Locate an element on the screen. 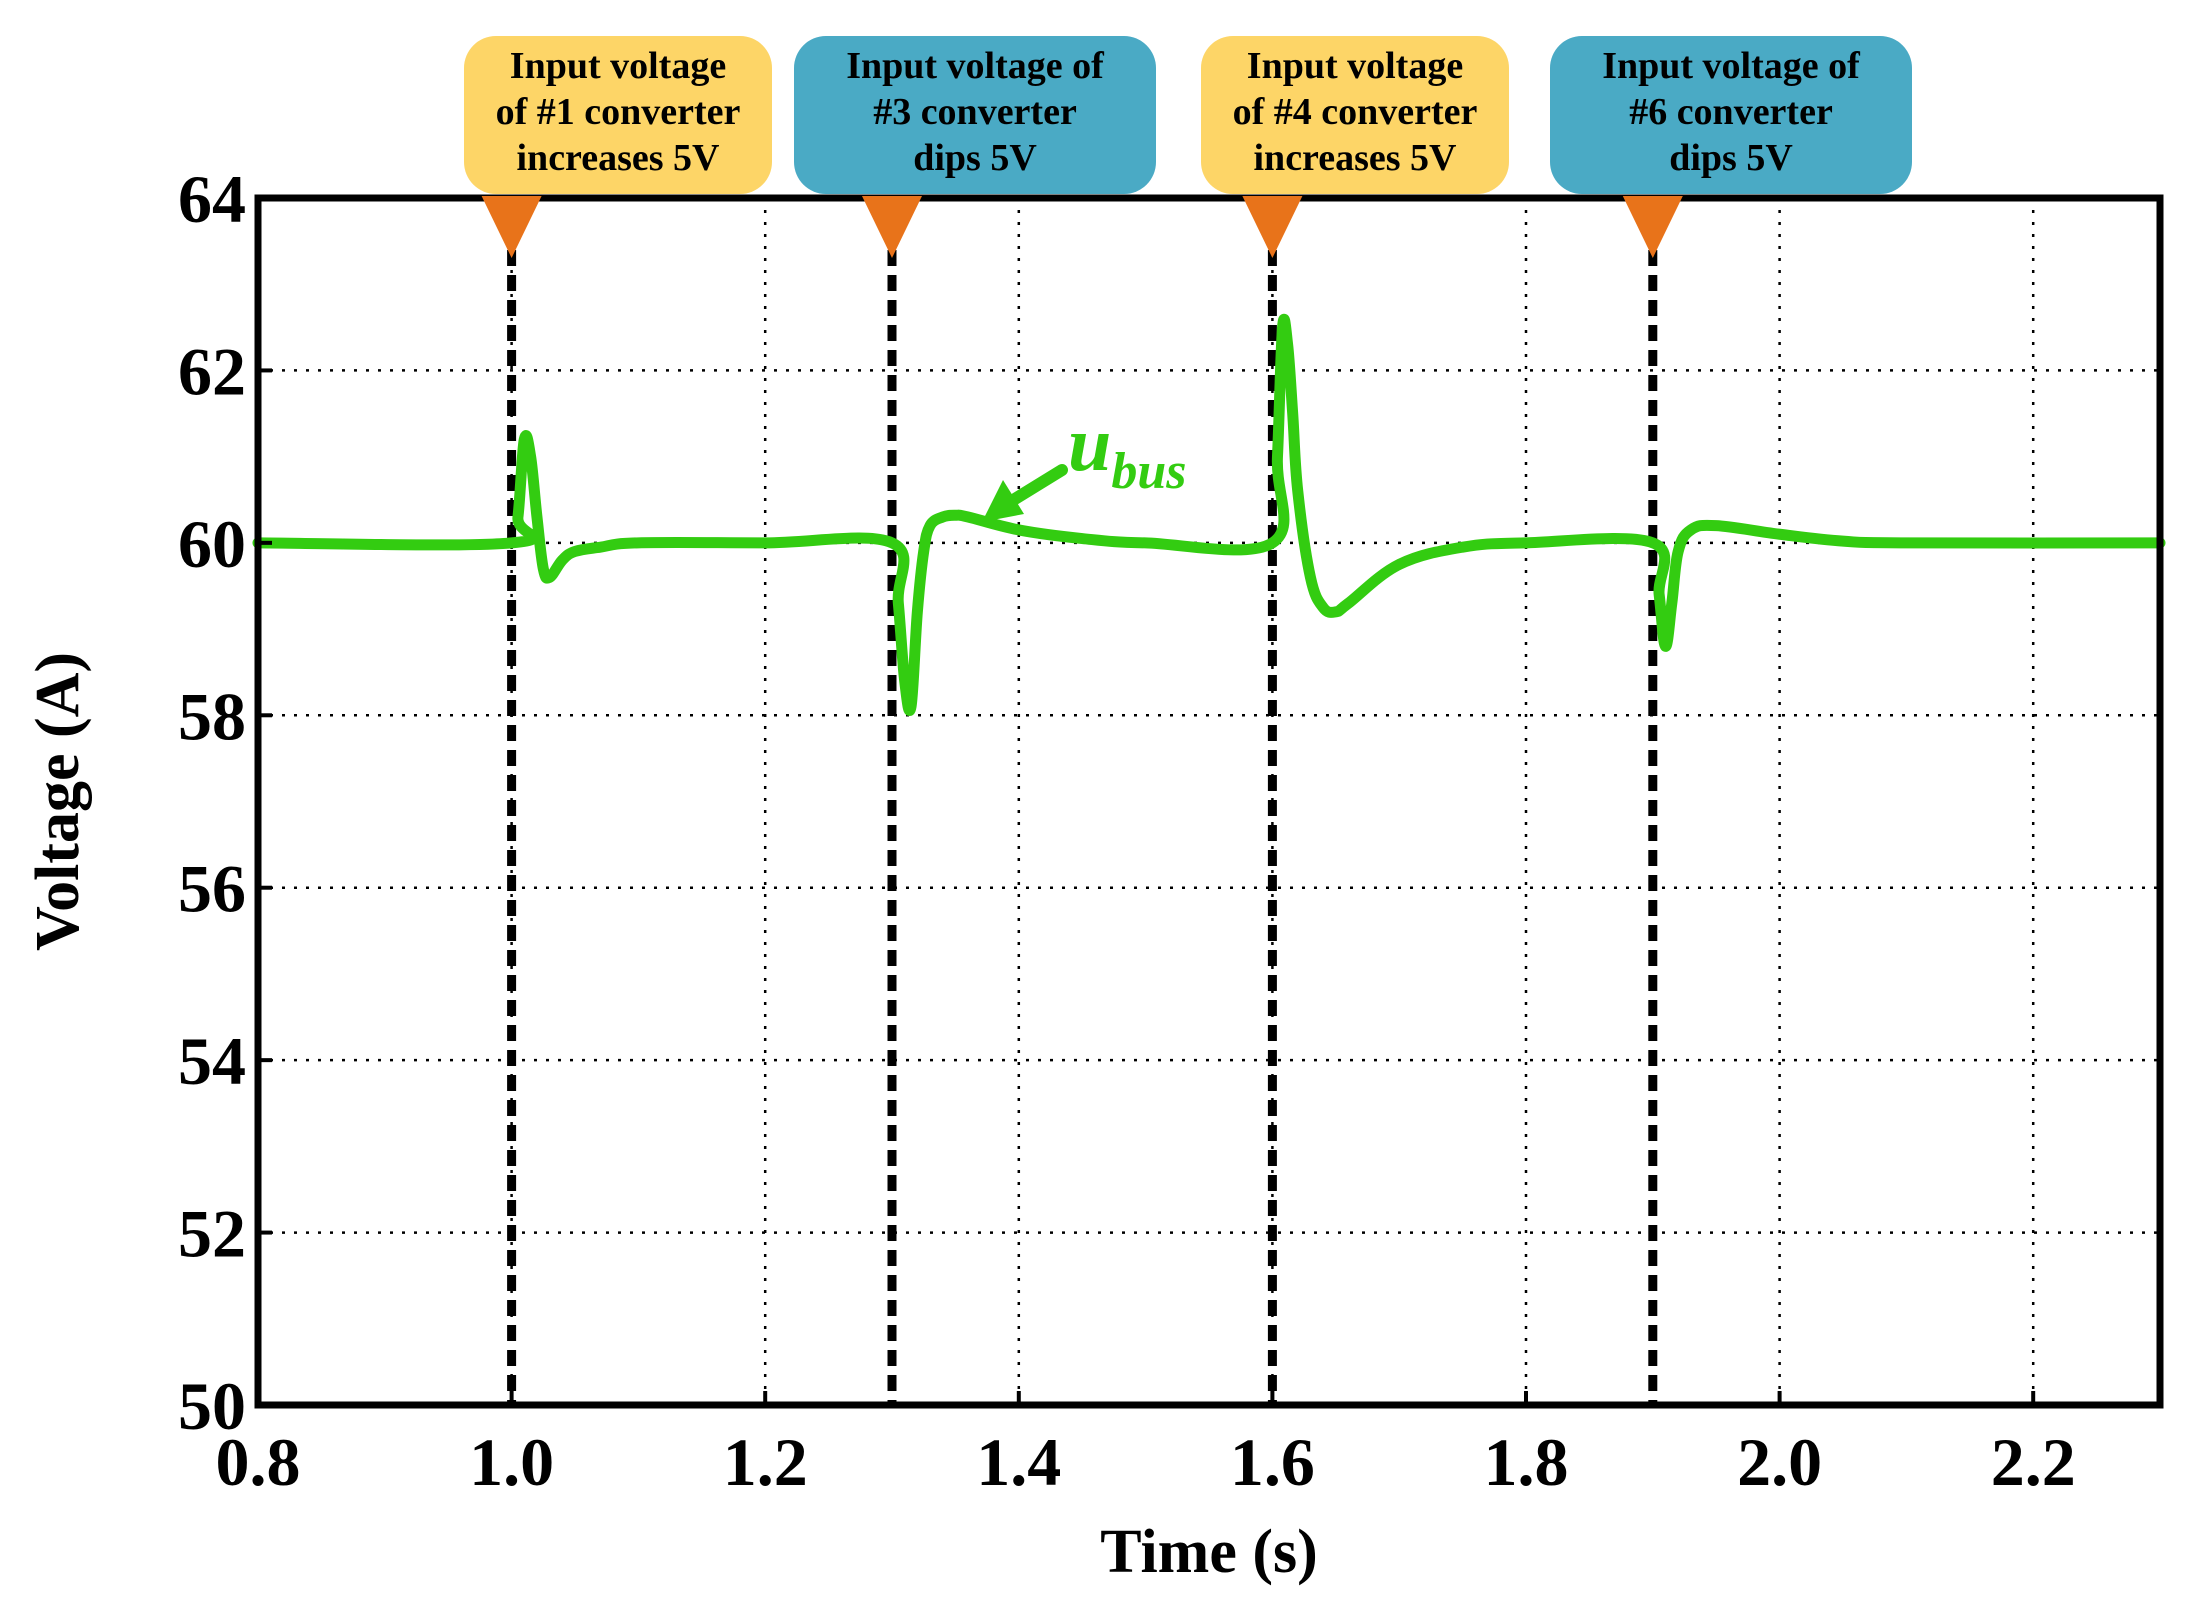 The image size is (2196, 1611). event-callout-text: #6 converter is located at coordinates (1731, 112).